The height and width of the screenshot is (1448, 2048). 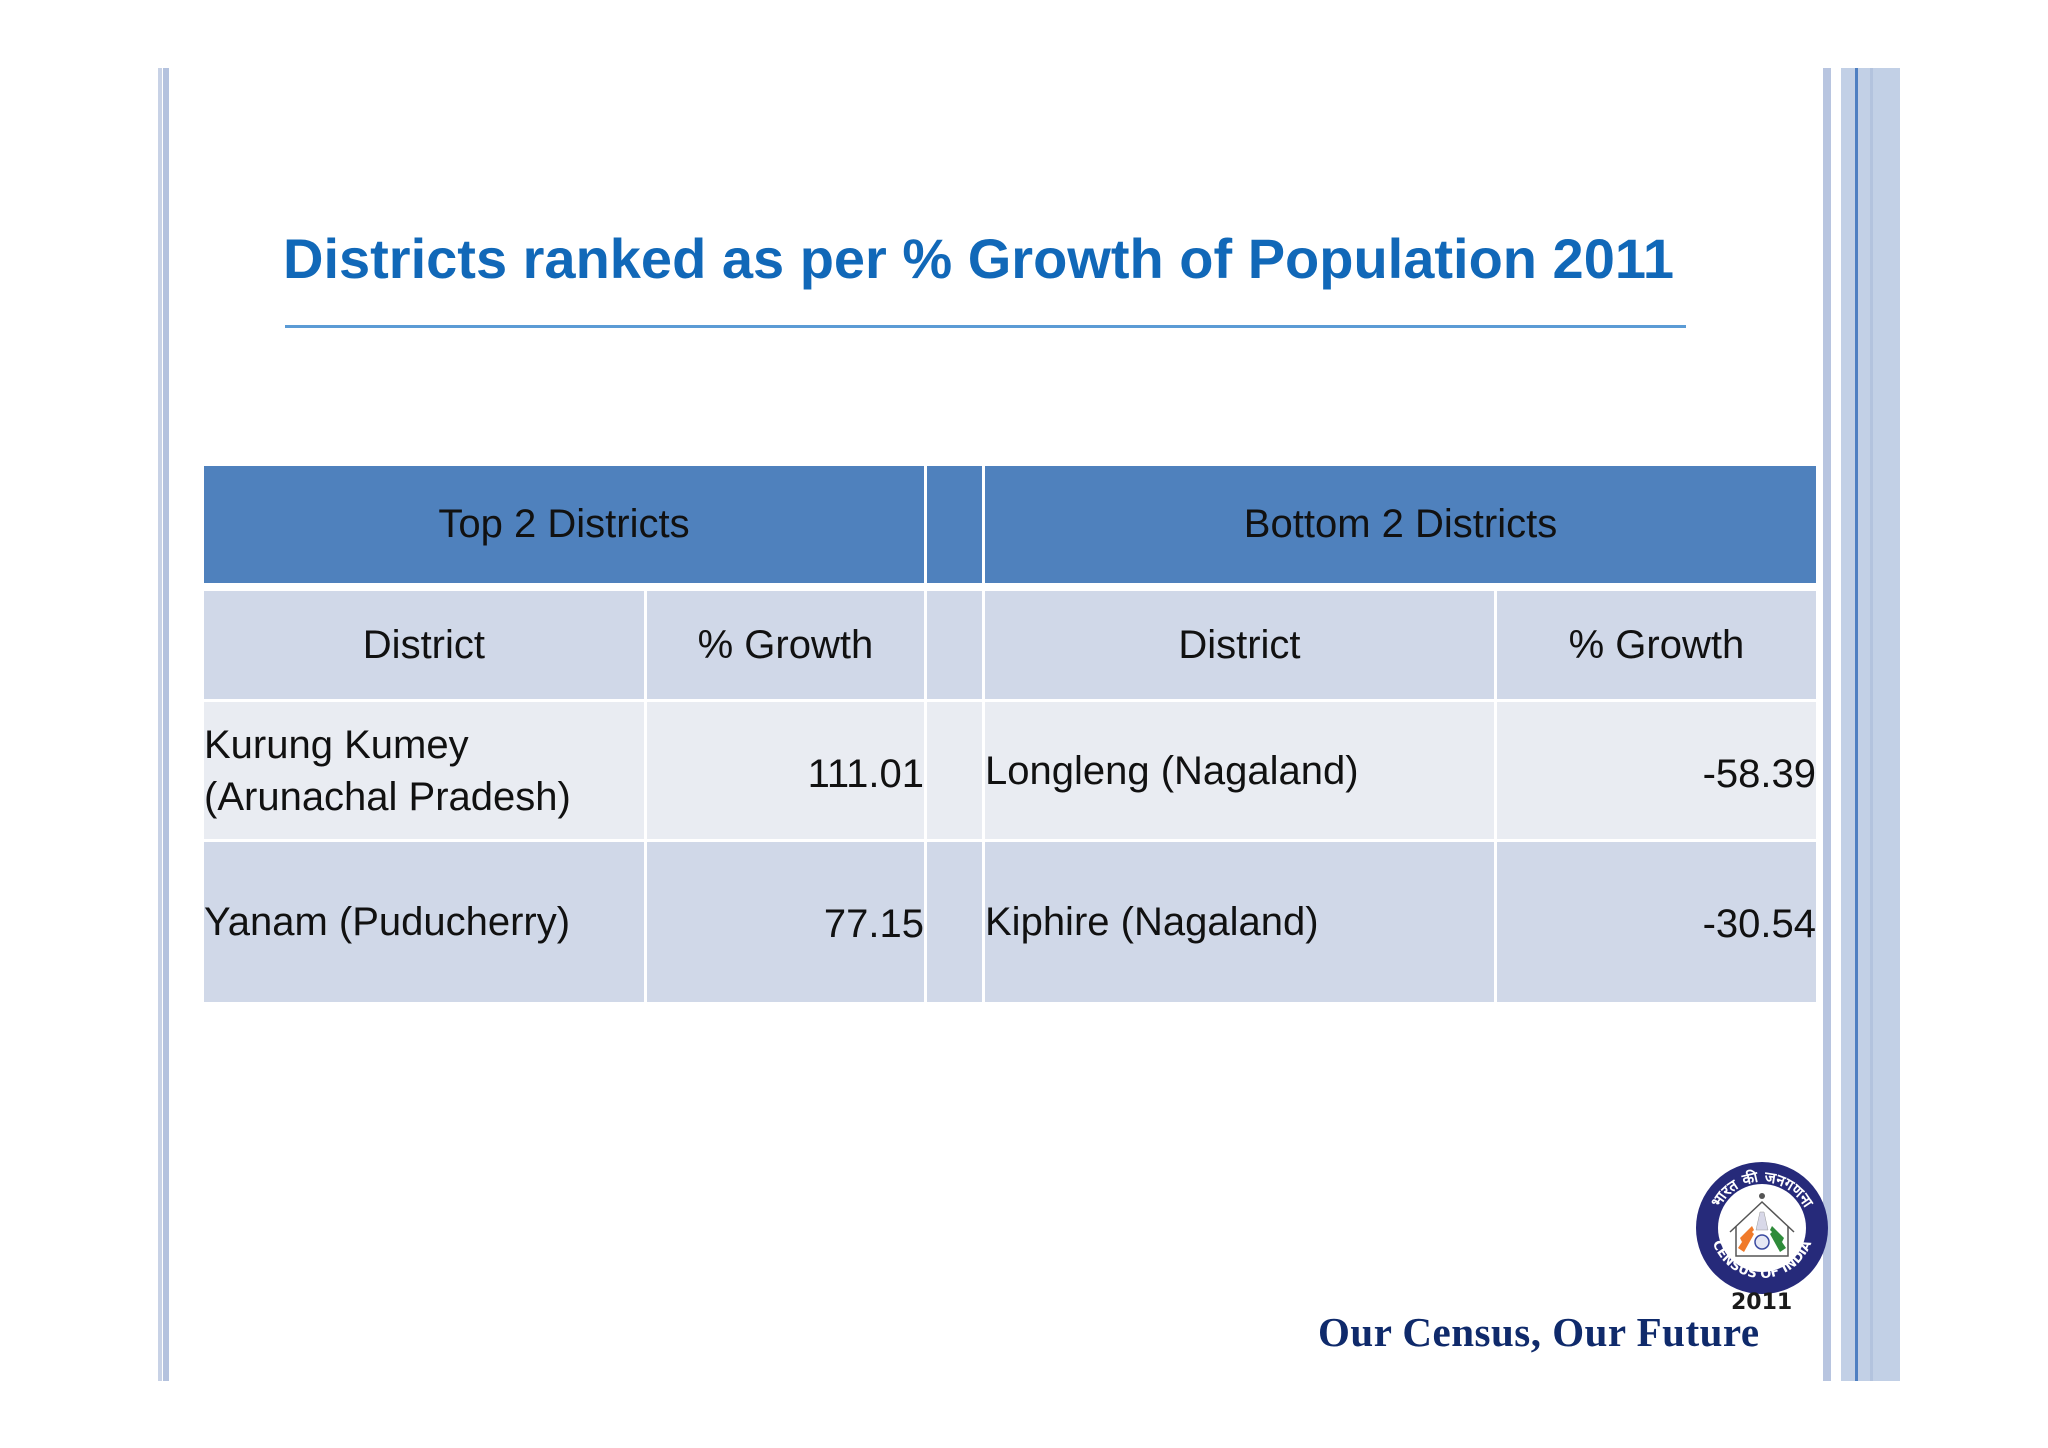 What do you see at coordinates (1656, 646) in the screenshot?
I see `col-header-growth-bottom: % Growth` at bounding box center [1656, 646].